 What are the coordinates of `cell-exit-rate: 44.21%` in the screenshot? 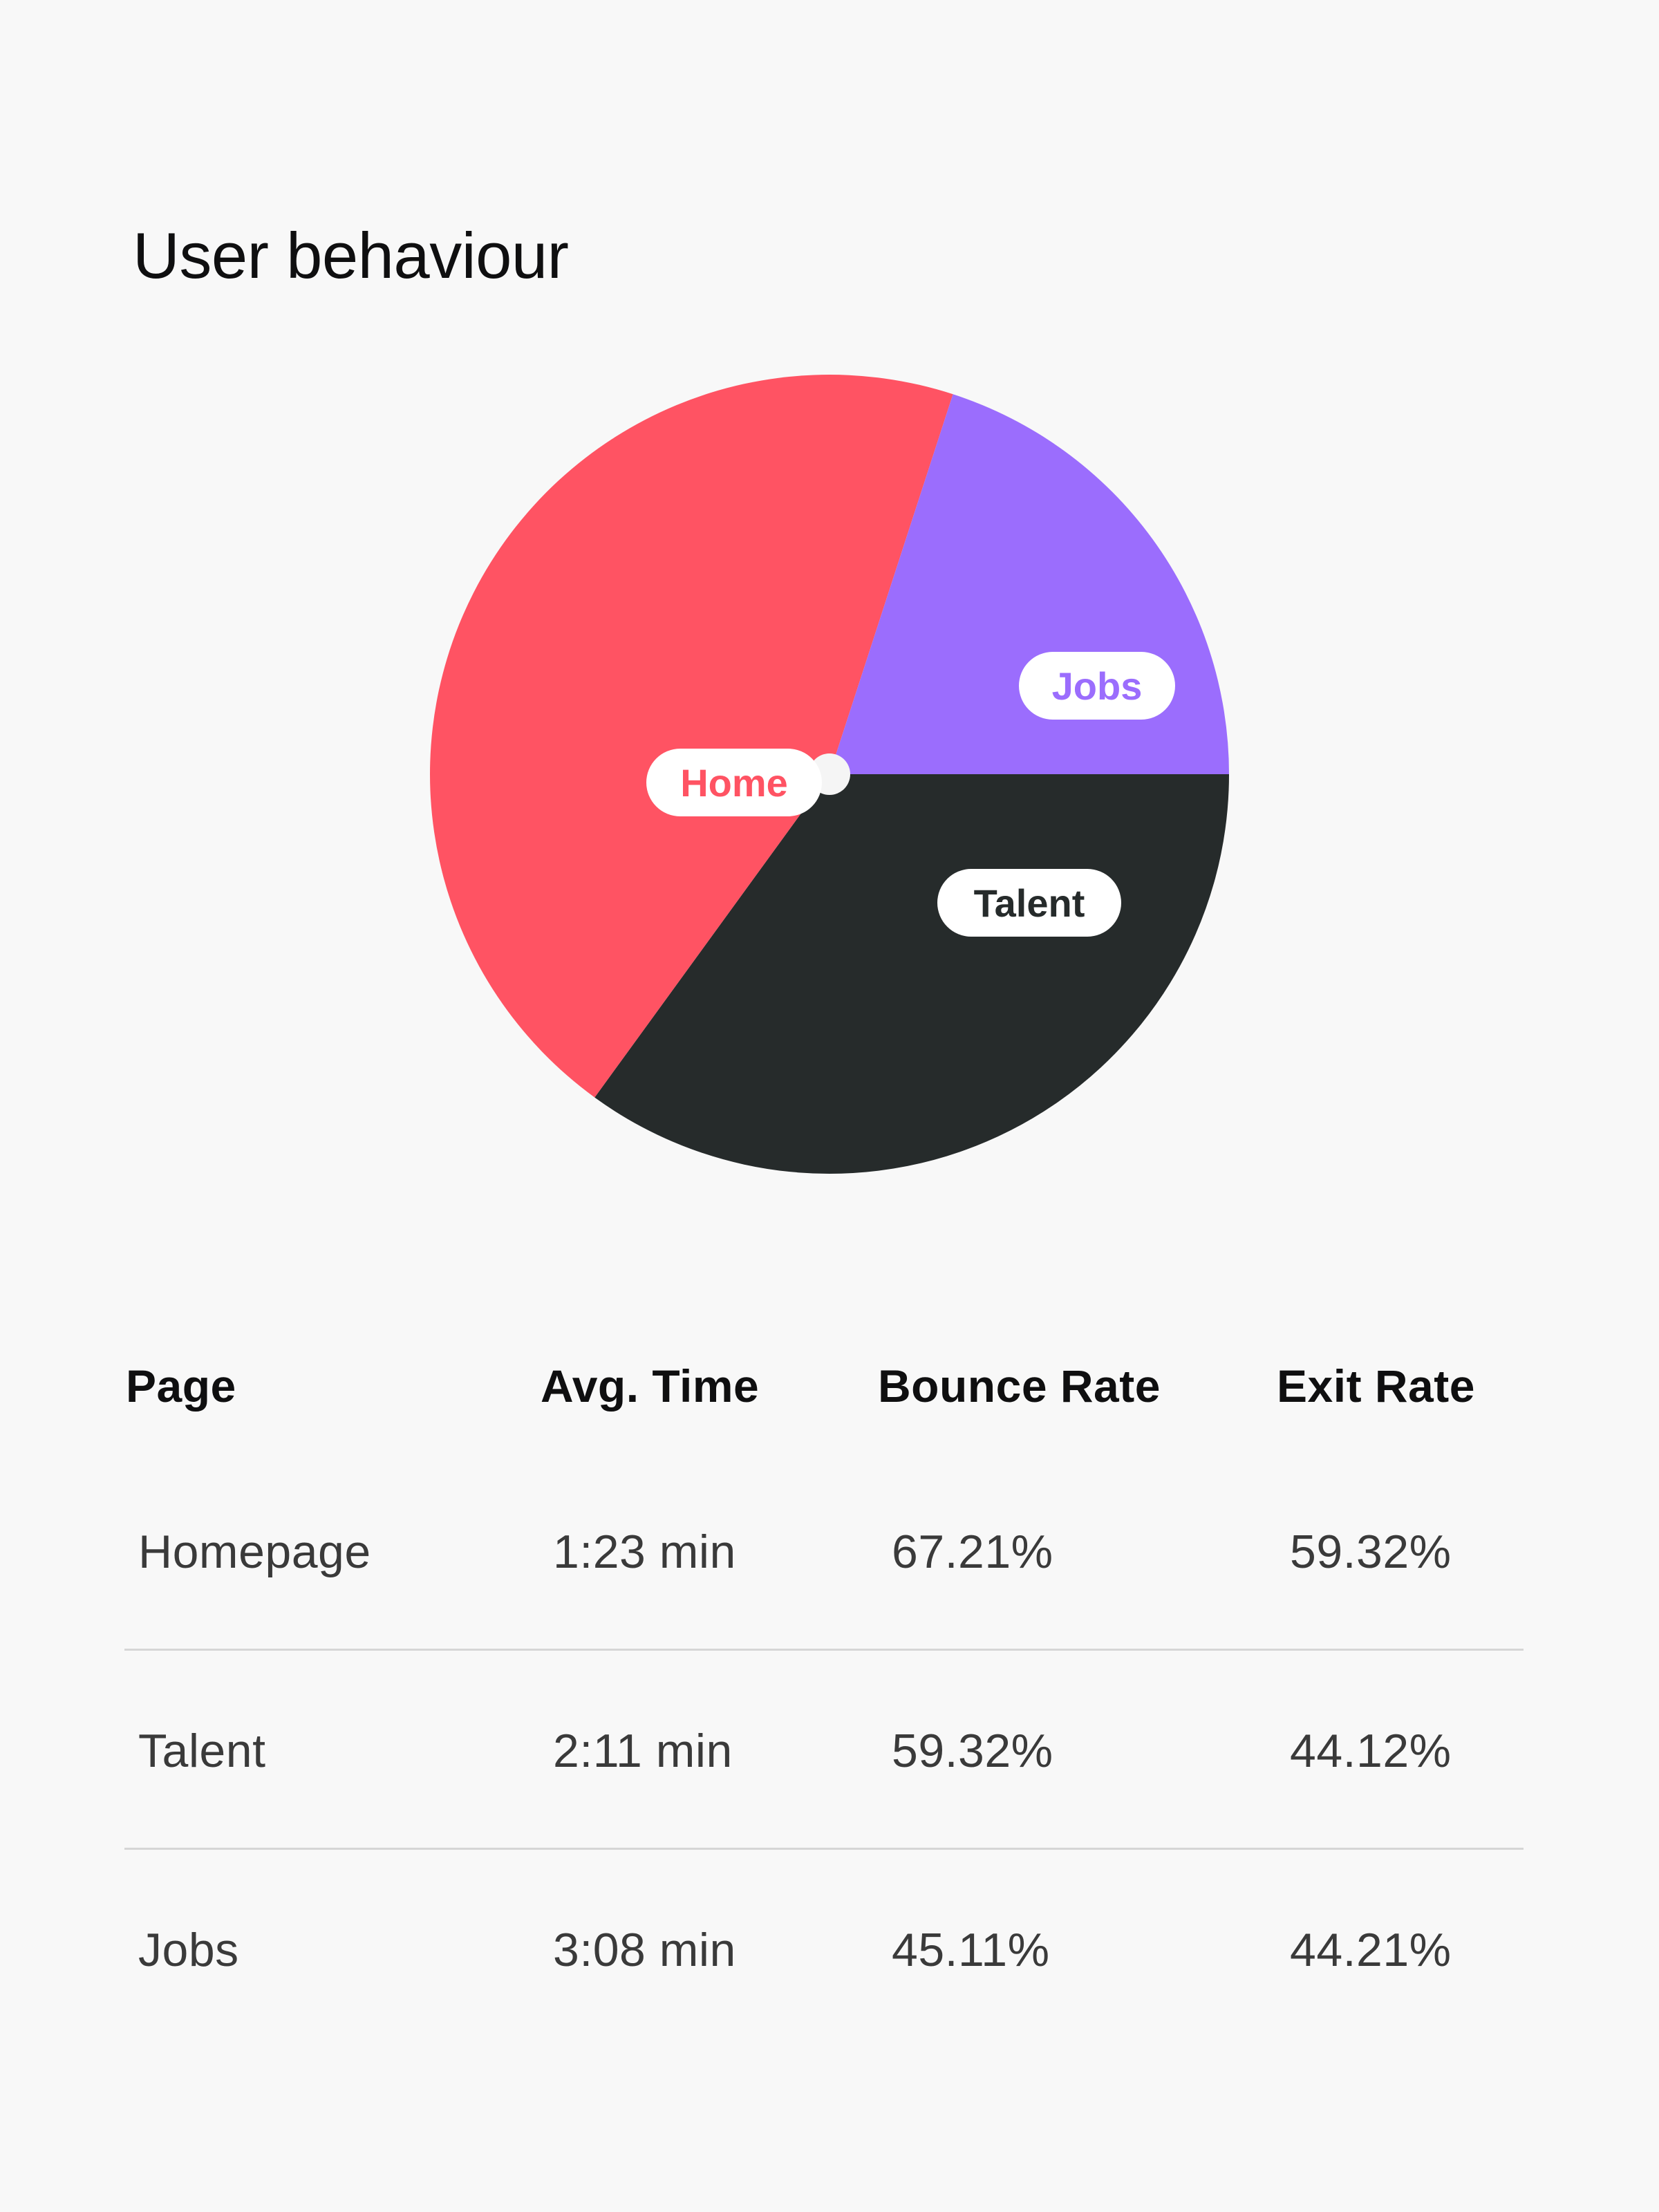 It's located at (1371, 1950).